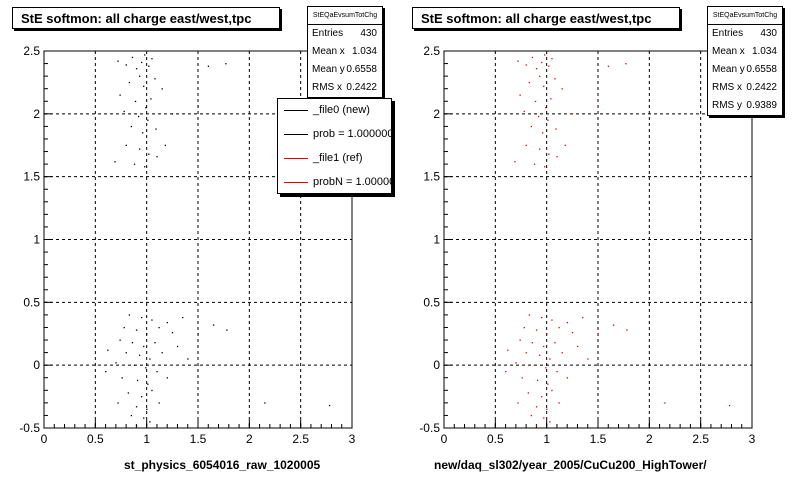 The width and height of the screenshot is (800, 480). What do you see at coordinates (36, 365) in the screenshot?
I see `y-tick-label: 0` at bounding box center [36, 365].